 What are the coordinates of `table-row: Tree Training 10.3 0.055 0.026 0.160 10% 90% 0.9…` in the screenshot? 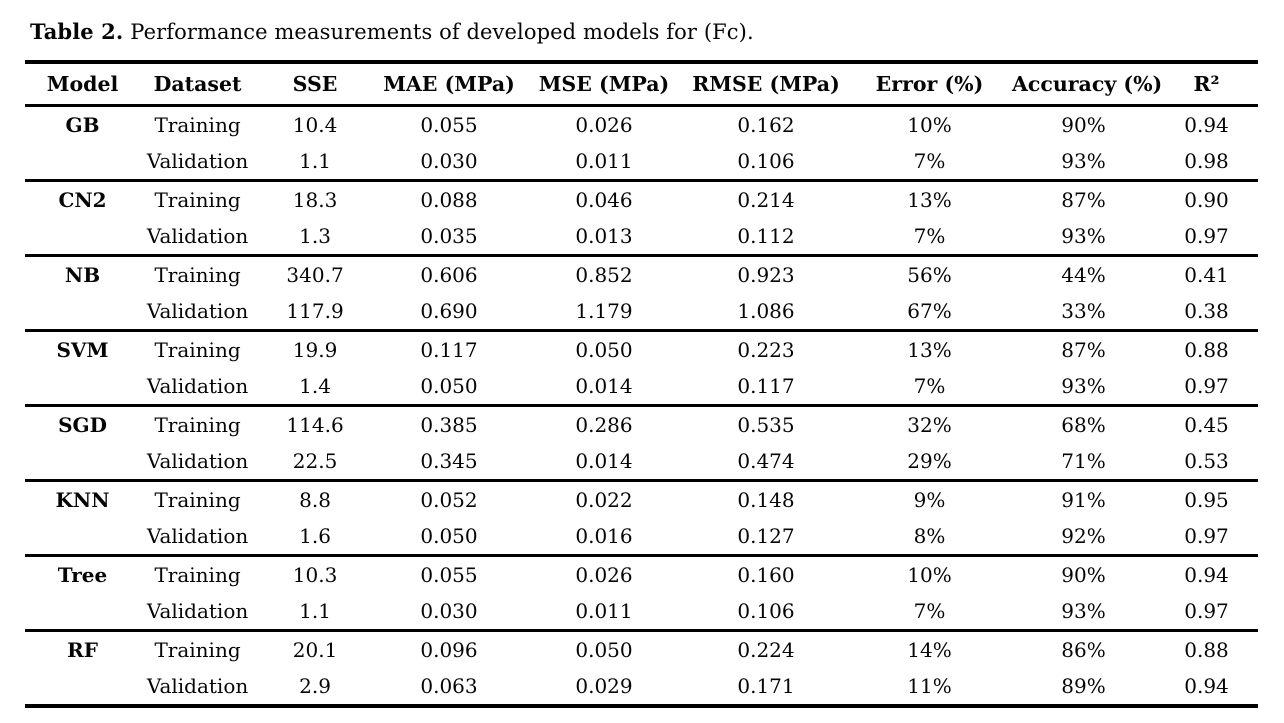 It's located at (641, 574).